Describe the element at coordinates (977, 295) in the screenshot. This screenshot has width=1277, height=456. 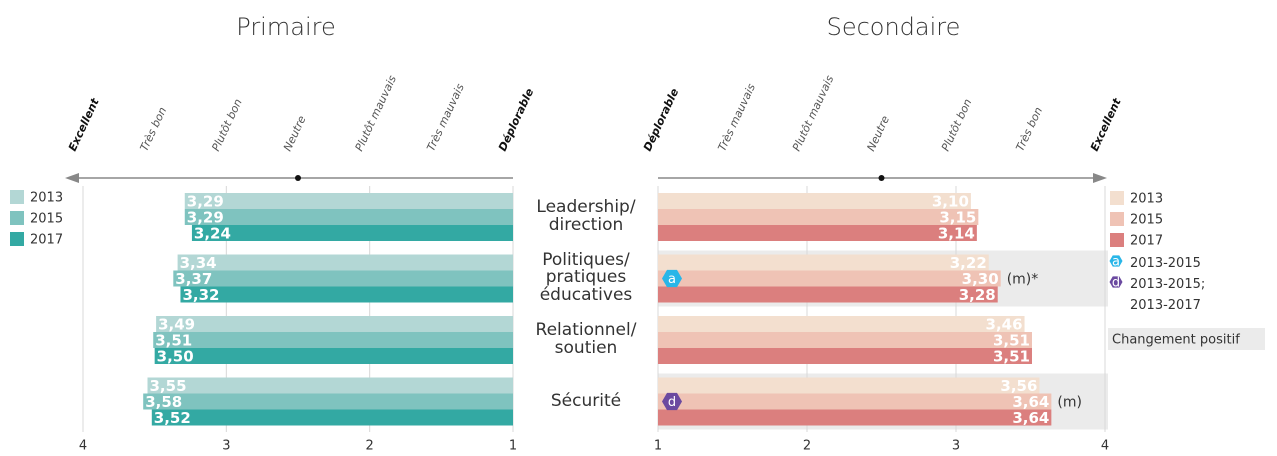
I see `value-label: 3,28` at that location.